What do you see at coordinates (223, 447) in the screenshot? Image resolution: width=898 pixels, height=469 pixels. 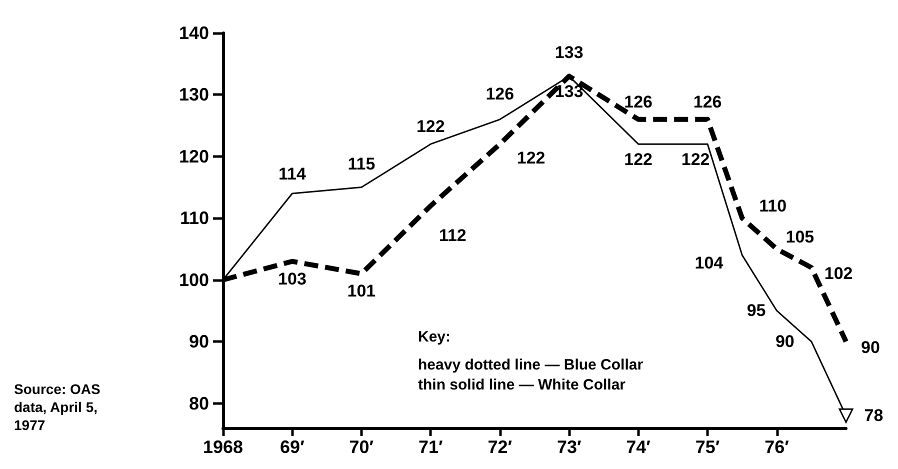 I see `x-tick-label: 1968` at bounding box center [223, 447].